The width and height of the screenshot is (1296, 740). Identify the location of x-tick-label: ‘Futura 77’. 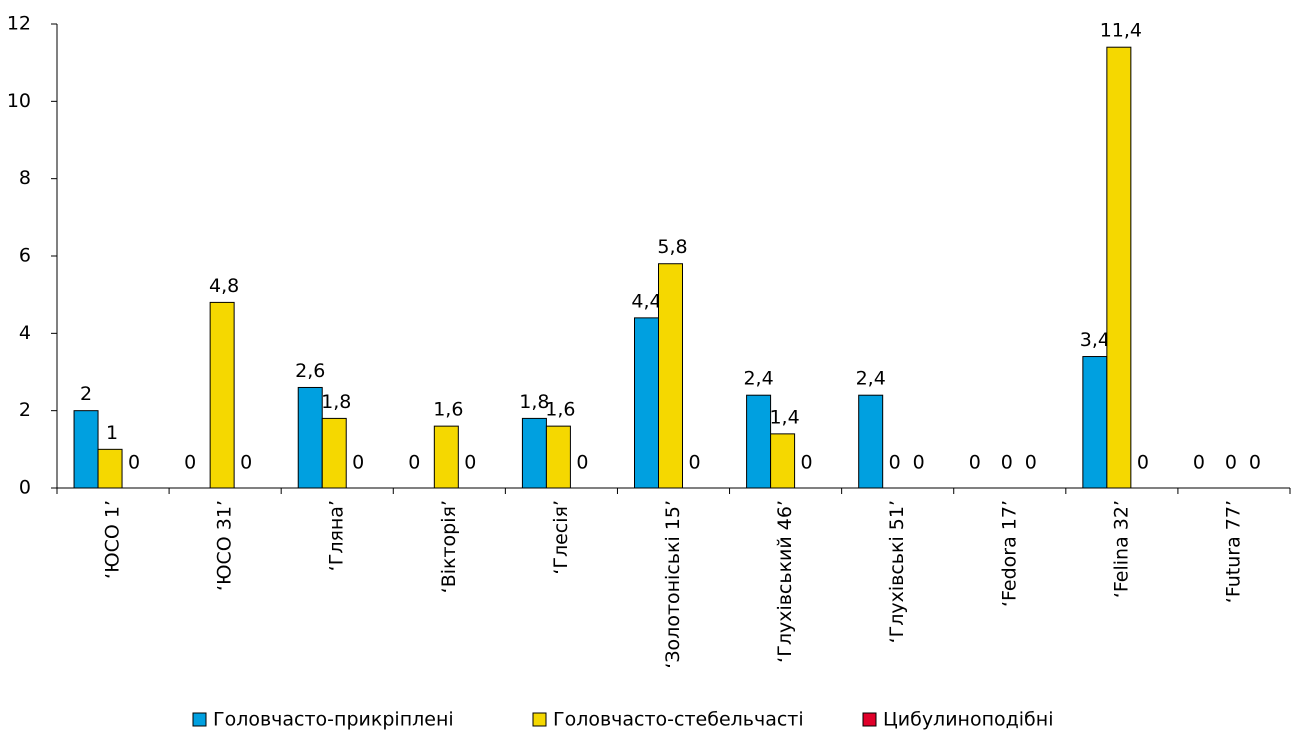
(1233, 551).